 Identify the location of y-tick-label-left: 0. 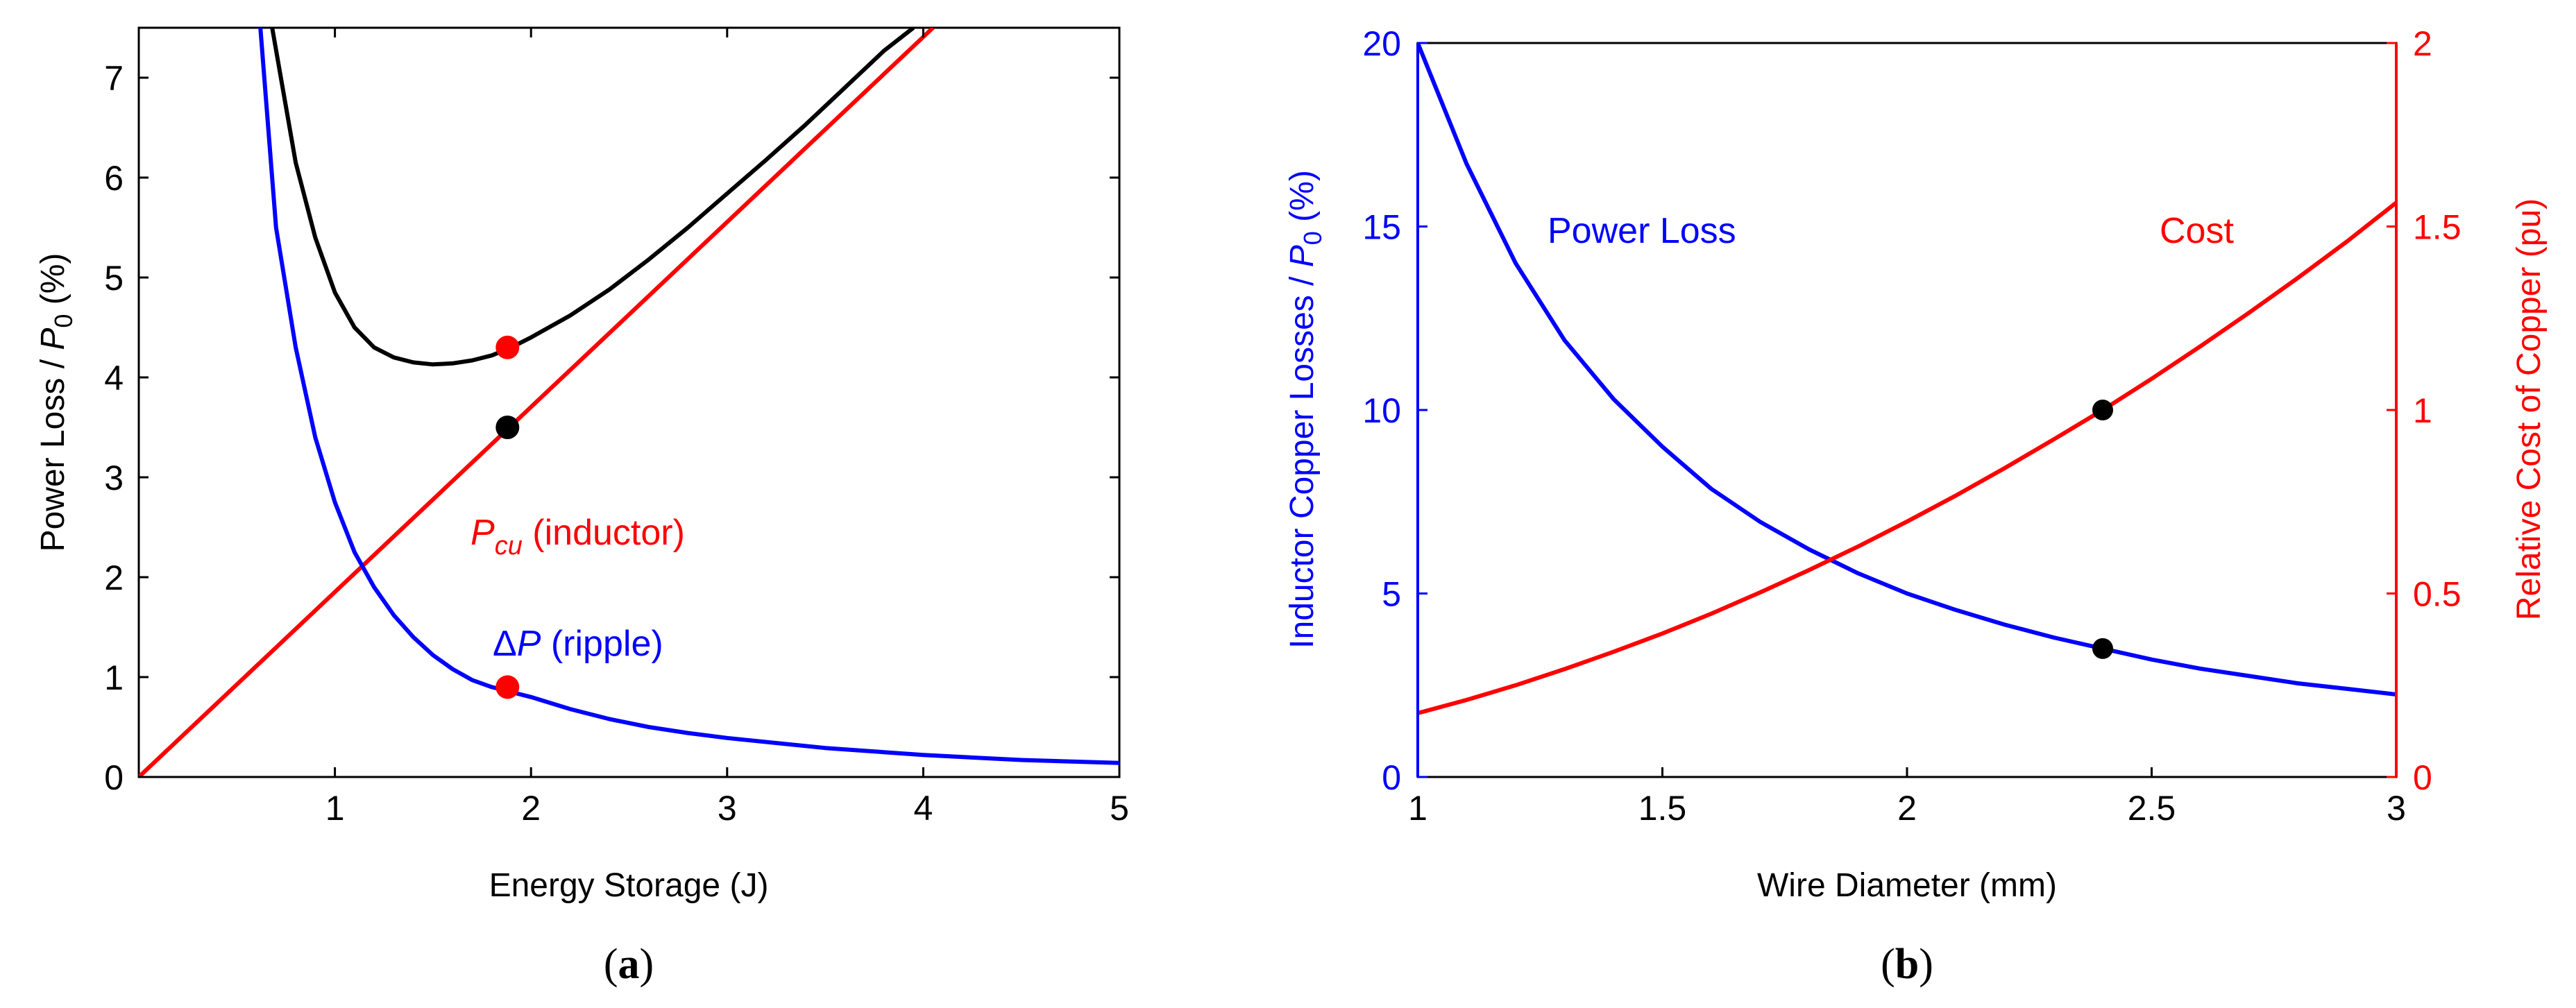
(1391, 777).